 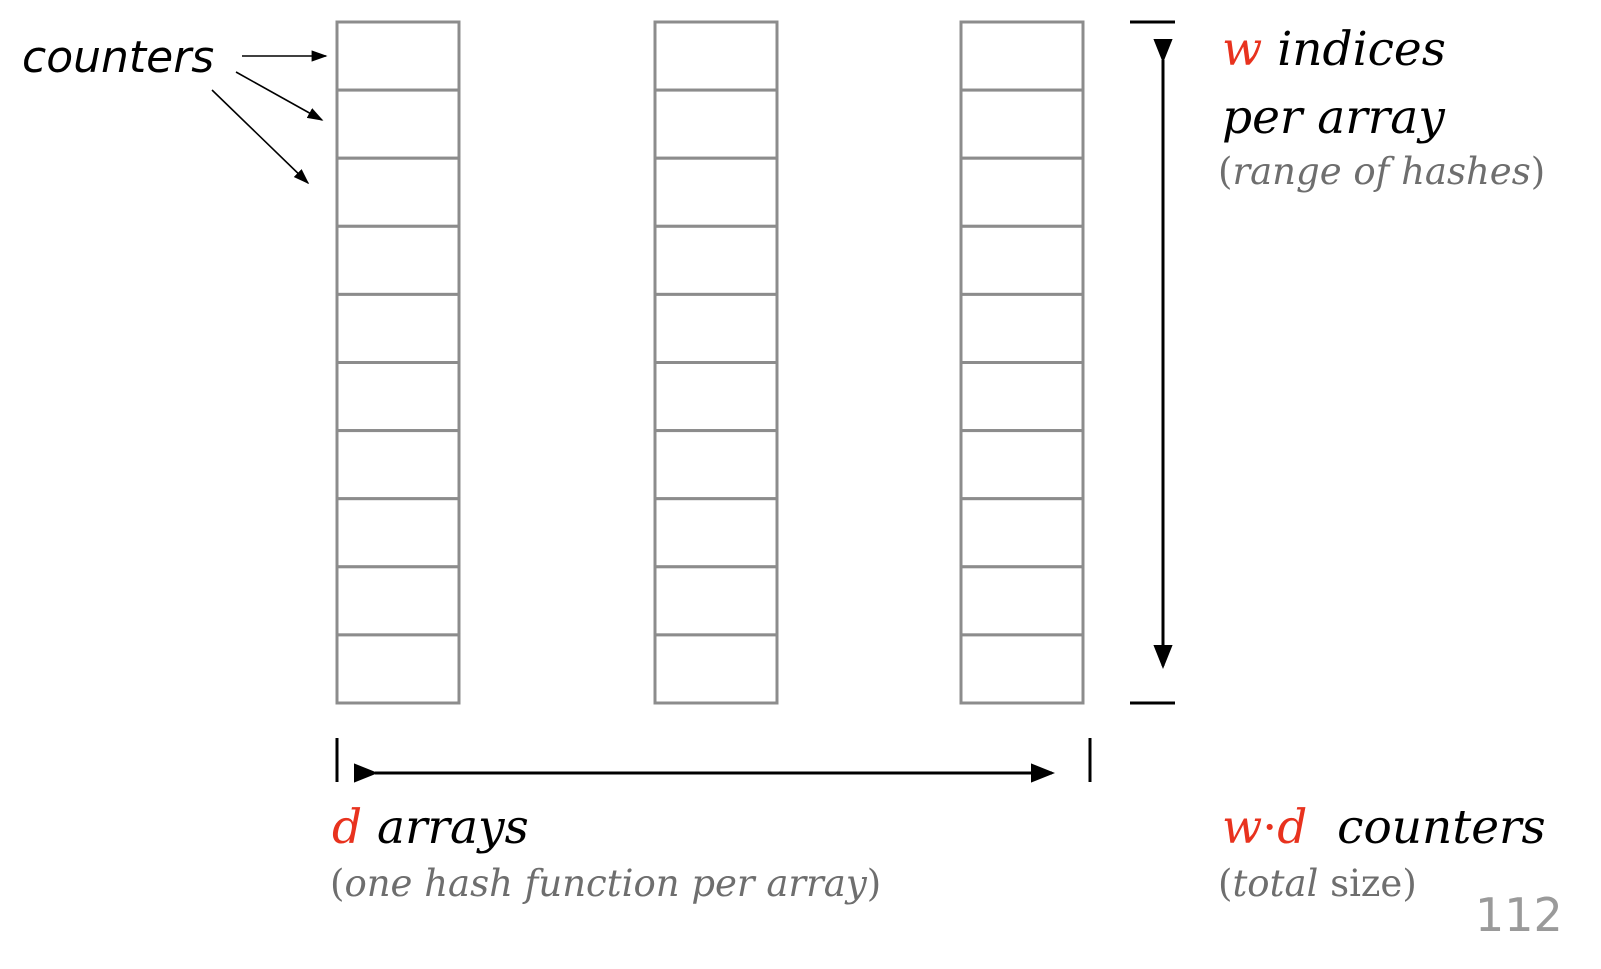 I want to click on wd-subtitle-italic: total, so click(x=1275, y=883).